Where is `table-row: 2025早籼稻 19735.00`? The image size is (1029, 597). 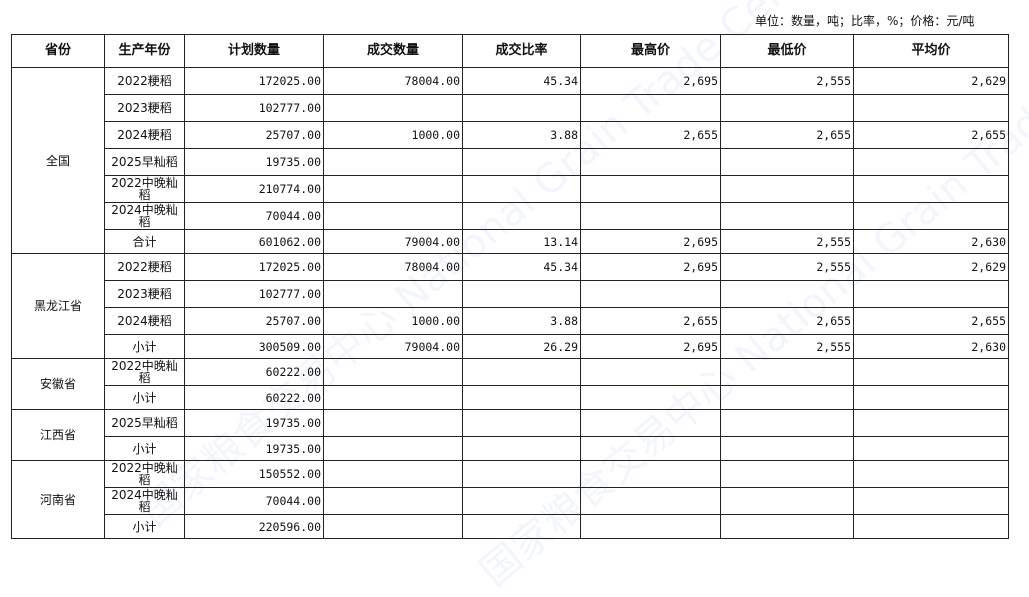
table-row: 2025早籼稻 19735.00 is located at coordinates (510, 162).